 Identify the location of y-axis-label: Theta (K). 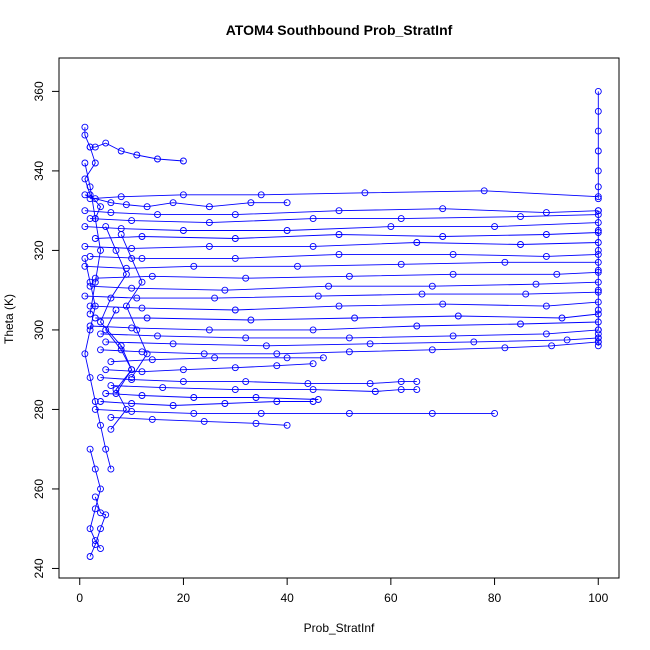
(9, 319).